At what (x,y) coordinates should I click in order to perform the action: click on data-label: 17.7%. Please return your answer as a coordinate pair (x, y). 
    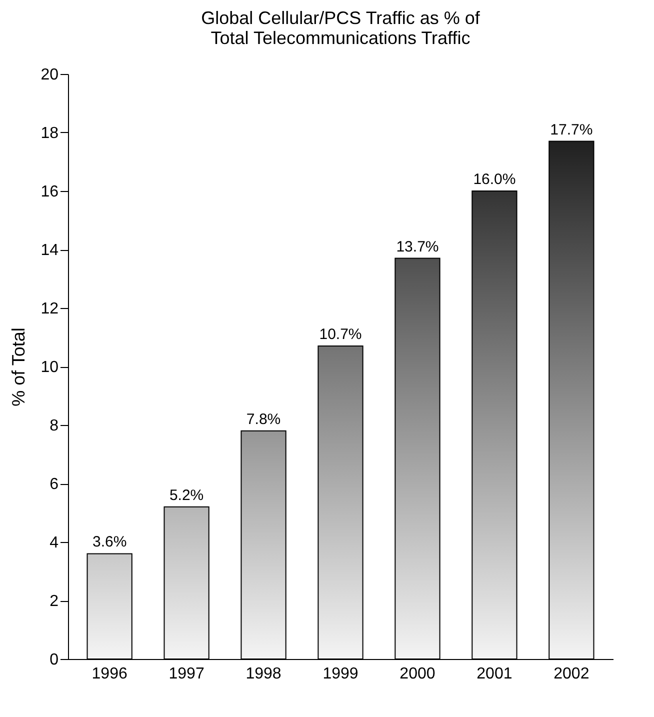
    Looking at the image, I should click on (571, 129).